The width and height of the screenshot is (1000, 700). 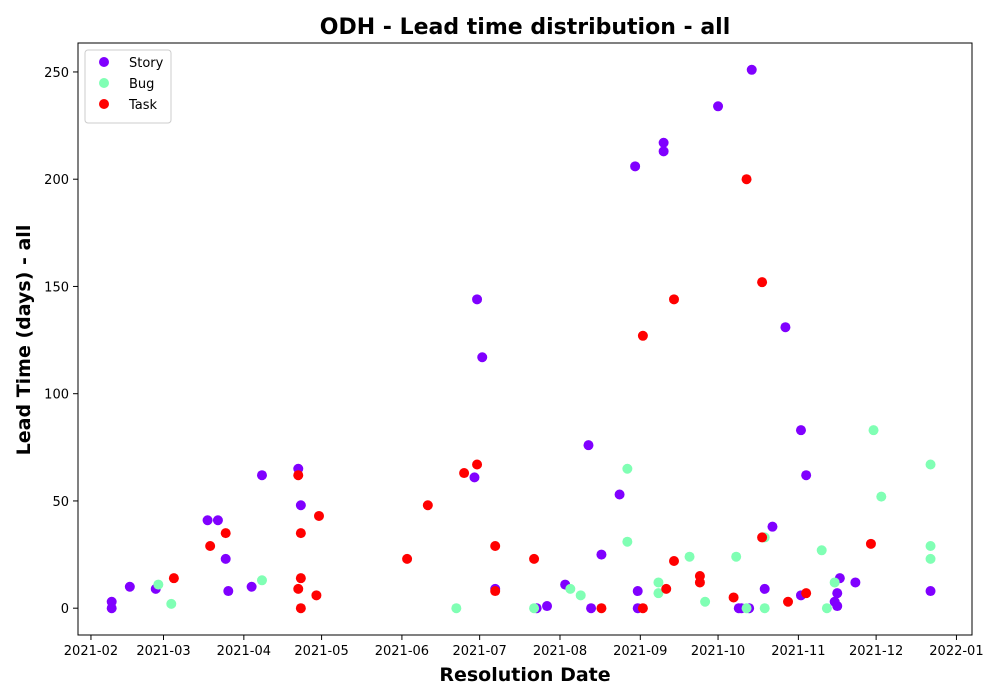 What do you see at coordinates (91, 651) in the screenshot?
I see `x-tick-label: 2021-02` at bounding box center [91, 651].